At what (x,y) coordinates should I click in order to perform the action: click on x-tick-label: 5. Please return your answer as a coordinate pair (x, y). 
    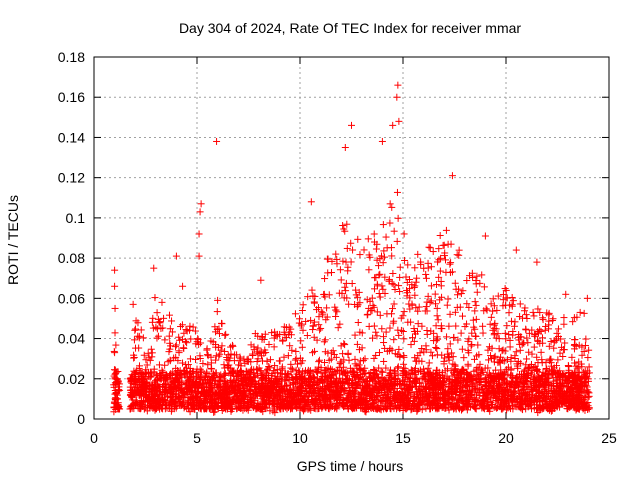
    Looking at the image, I should click on (197, 438).